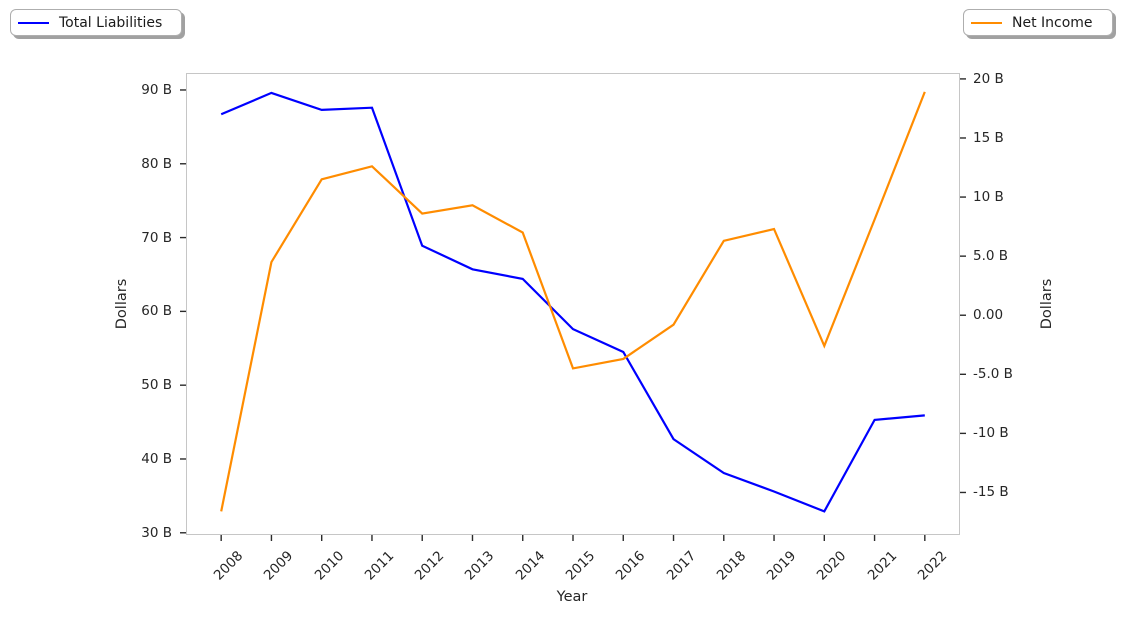  Describe the element at coordinates (1047, 304) in the screenshot. I see `y-axis-label-right: Dollars` at that location.